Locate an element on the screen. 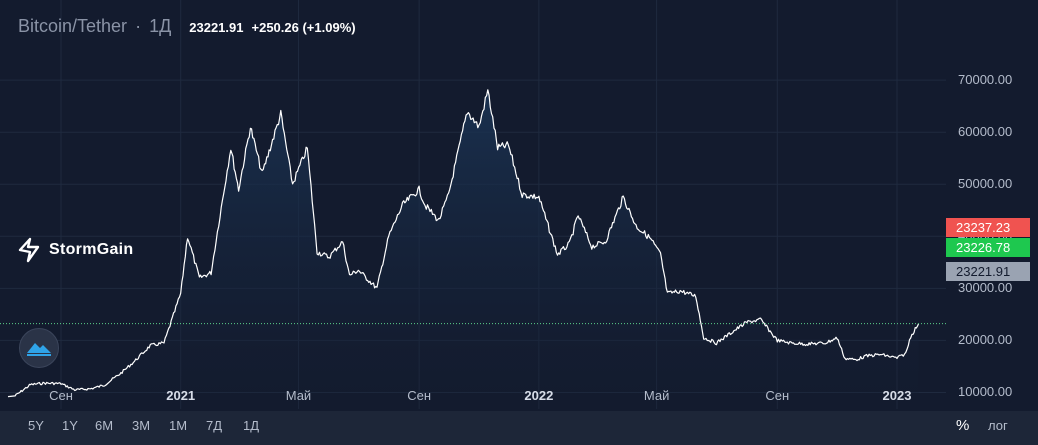  range-3m-button: 3M is located at coordinates (141, 425).